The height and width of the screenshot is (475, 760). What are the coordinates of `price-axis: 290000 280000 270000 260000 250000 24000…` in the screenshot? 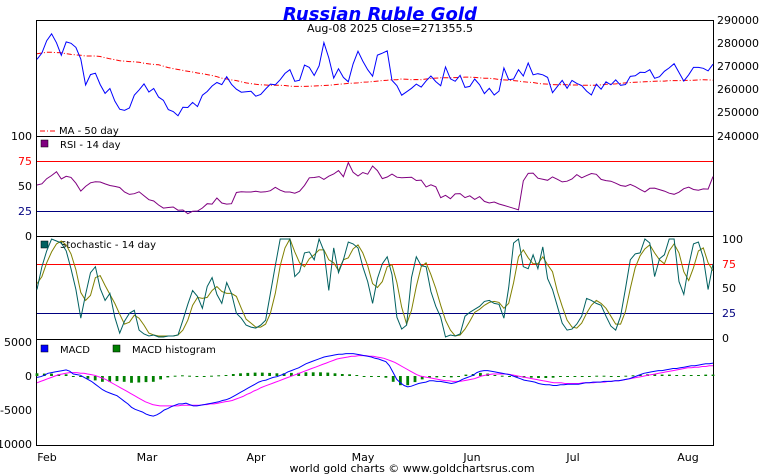 It's located at (738, 78).